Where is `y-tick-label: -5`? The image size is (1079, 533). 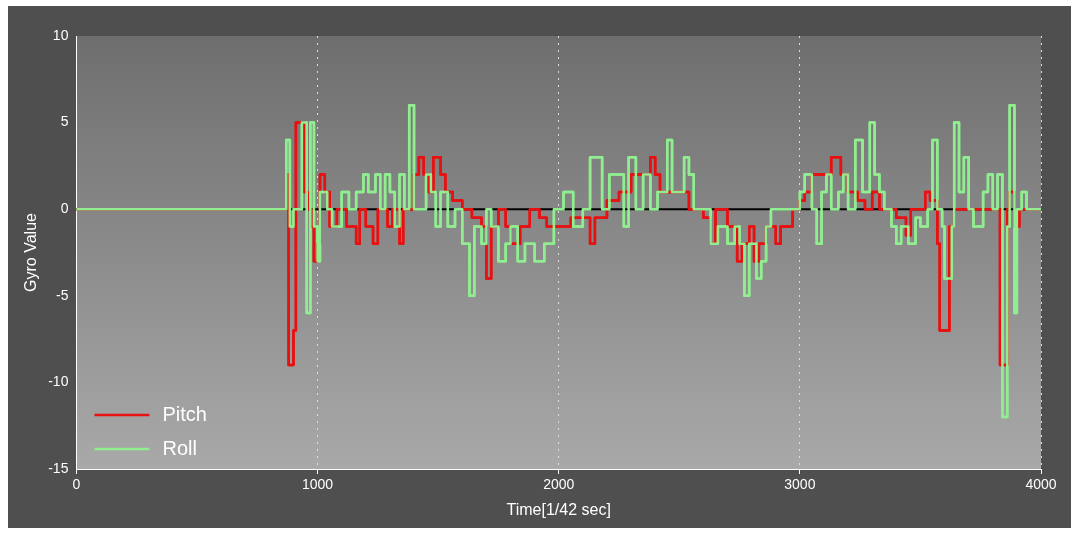
y-tick-label: -5 is located at coordinates (62, 294).